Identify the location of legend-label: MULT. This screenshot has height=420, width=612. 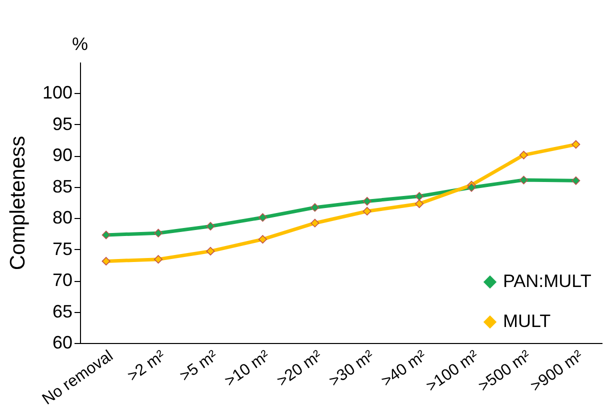
(527, 321).